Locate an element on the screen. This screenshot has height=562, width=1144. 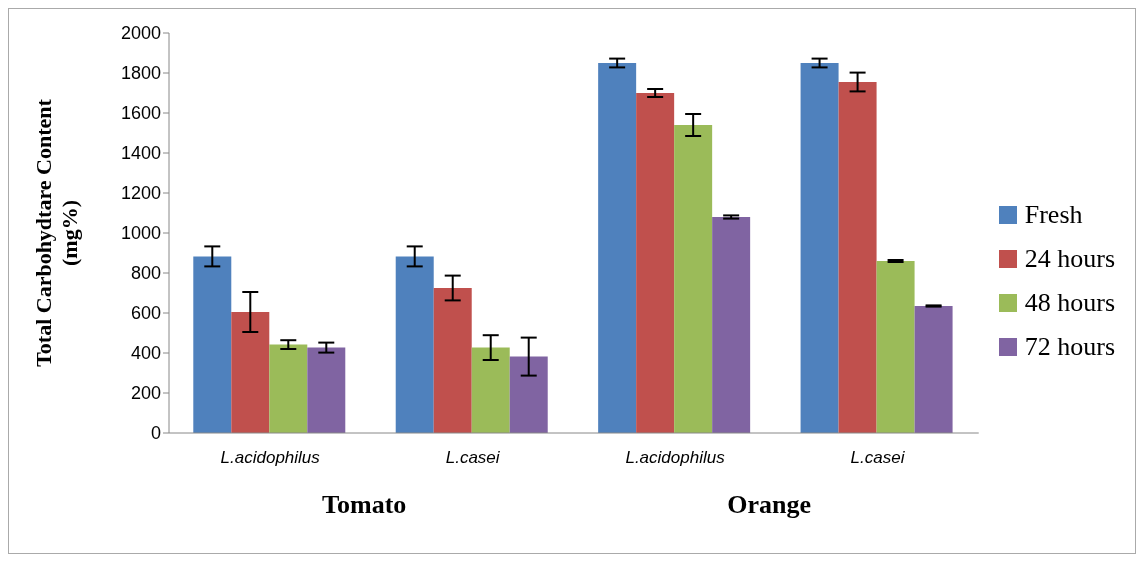
text: Orange is located at coordinates (769, 504).